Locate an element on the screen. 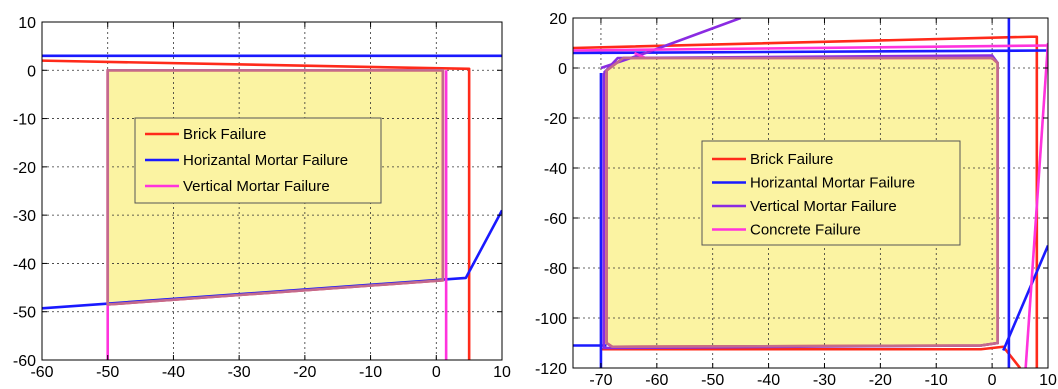  y-tick-label: -30 is located at coordinates (24, 216).